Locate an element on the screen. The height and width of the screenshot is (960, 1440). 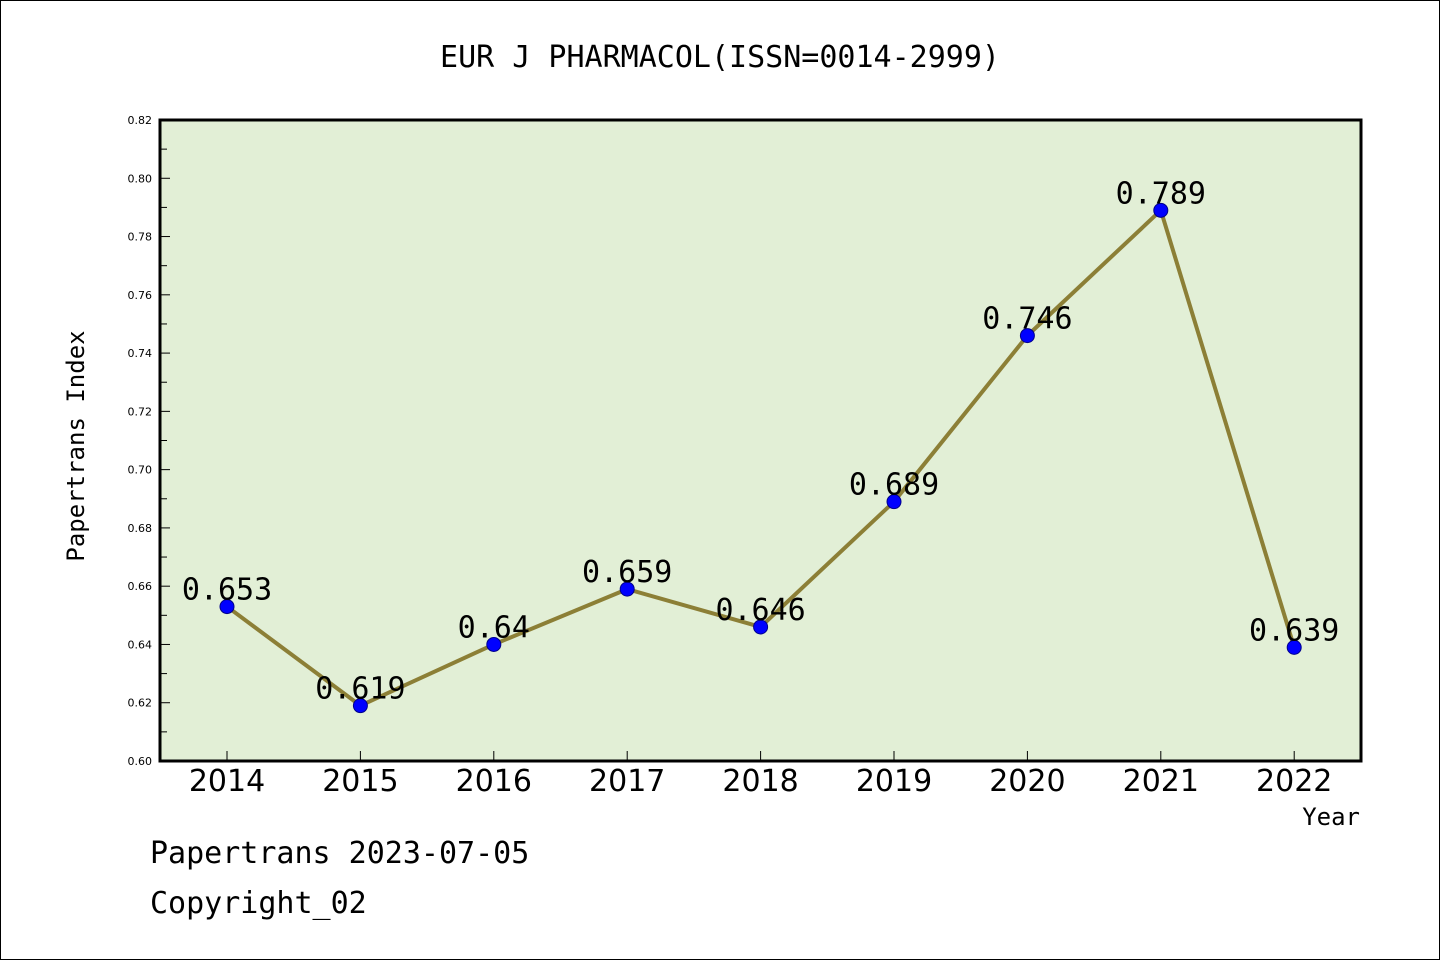
x-tick-label: 2018 is located at coordinates (760, 781).